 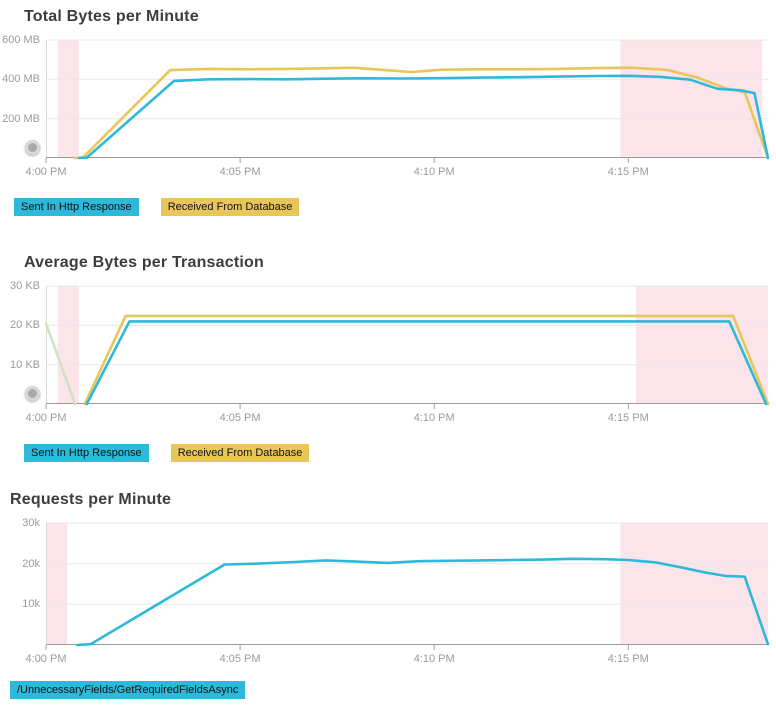 What do you see at coordinates (25, 325) in the screenshot?
I see `y-axis-label: 20 KB` at bounding box center [25, 325].